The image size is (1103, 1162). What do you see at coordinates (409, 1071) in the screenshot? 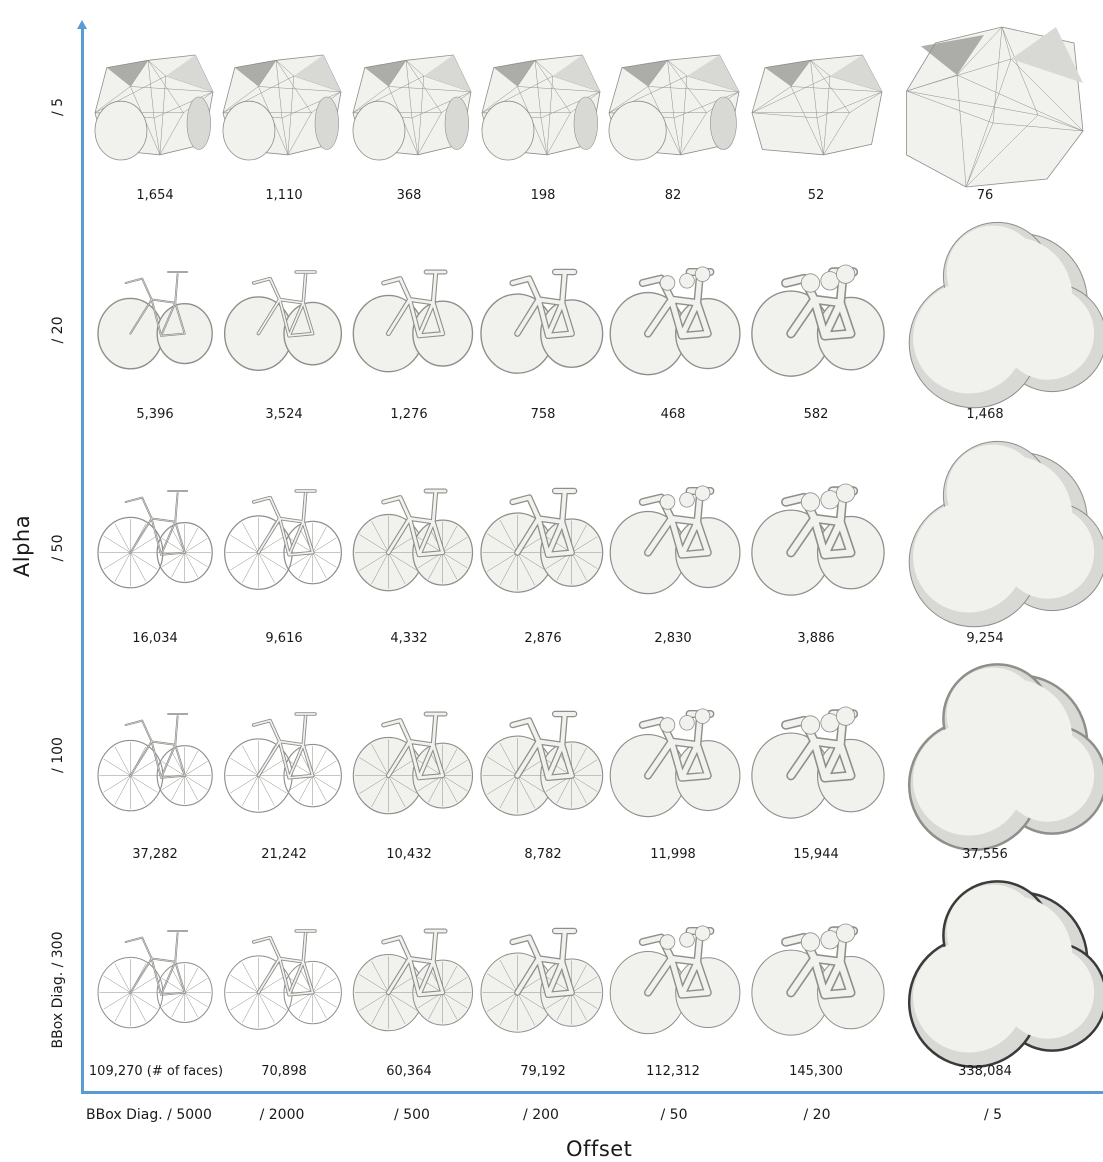
I see `face-count-label: 60,364` at bounding box center [409, 1071].